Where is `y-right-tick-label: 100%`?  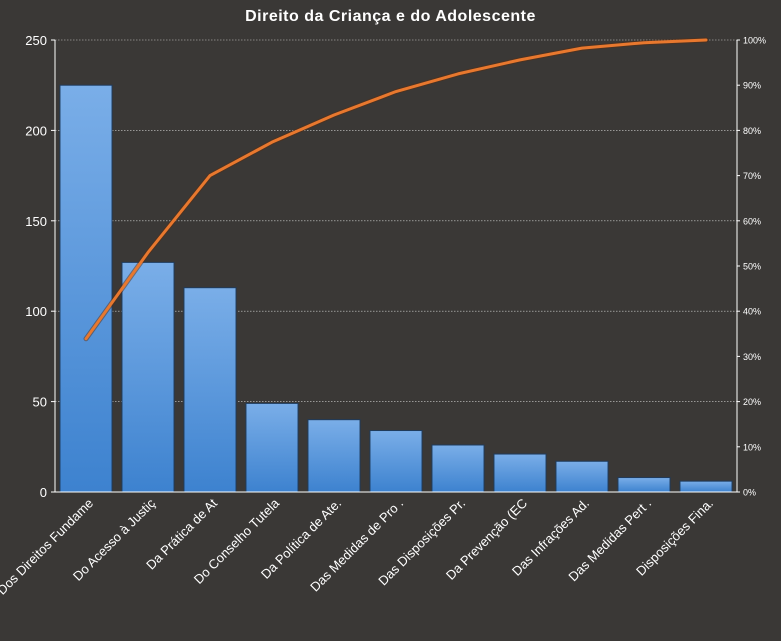
y-right-tick-label: 100% is located at coordinates (754, 41).